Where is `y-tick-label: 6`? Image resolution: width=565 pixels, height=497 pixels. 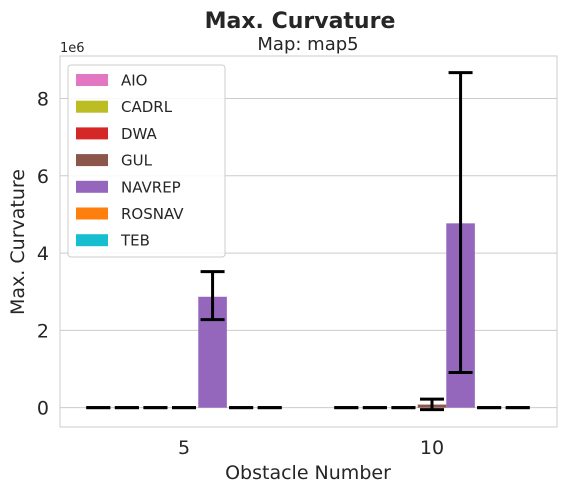
y-tick-label: 6 is located at coordinates (43, 177).